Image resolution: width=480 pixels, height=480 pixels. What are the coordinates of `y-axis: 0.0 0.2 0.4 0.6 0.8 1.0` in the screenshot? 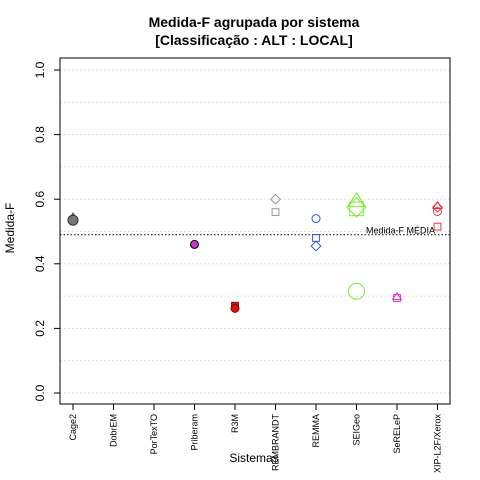 It's located at (46, 231).